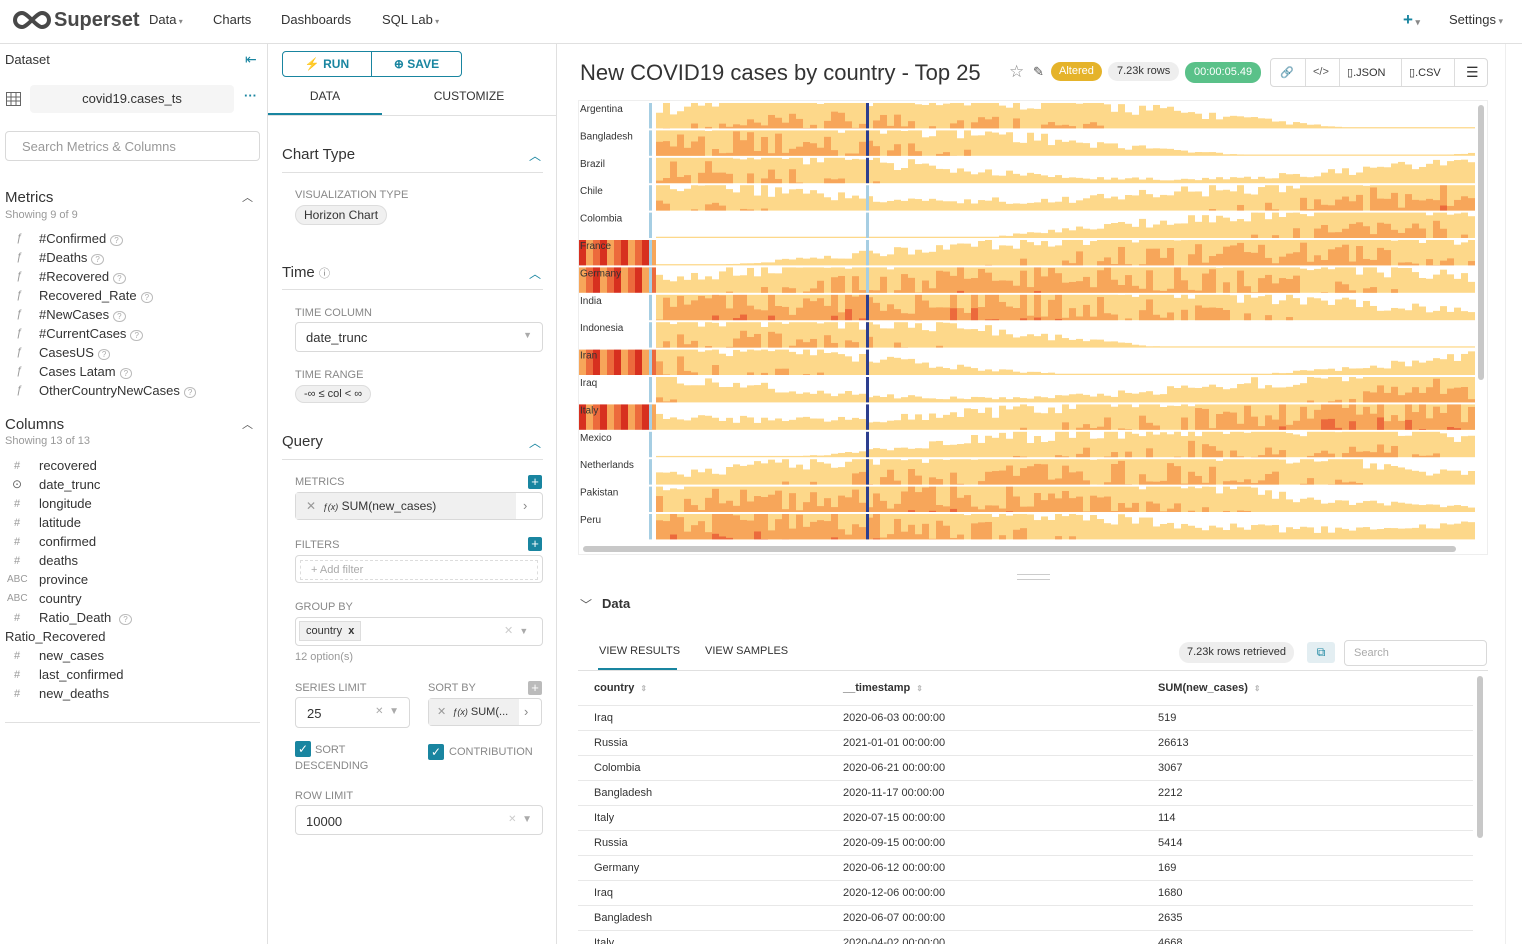 Image resolution: width=1522 pixels, height=944 pixels. What do you see at coordinates (1033, 577) in the screenshot?
I see `resize-handle` at bounding box center [1033, 577].